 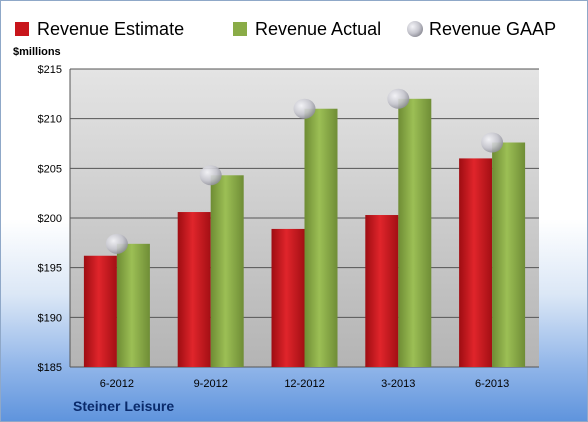 I want to click on legend-label: Revenue Actual, so click(x=318, y=29).